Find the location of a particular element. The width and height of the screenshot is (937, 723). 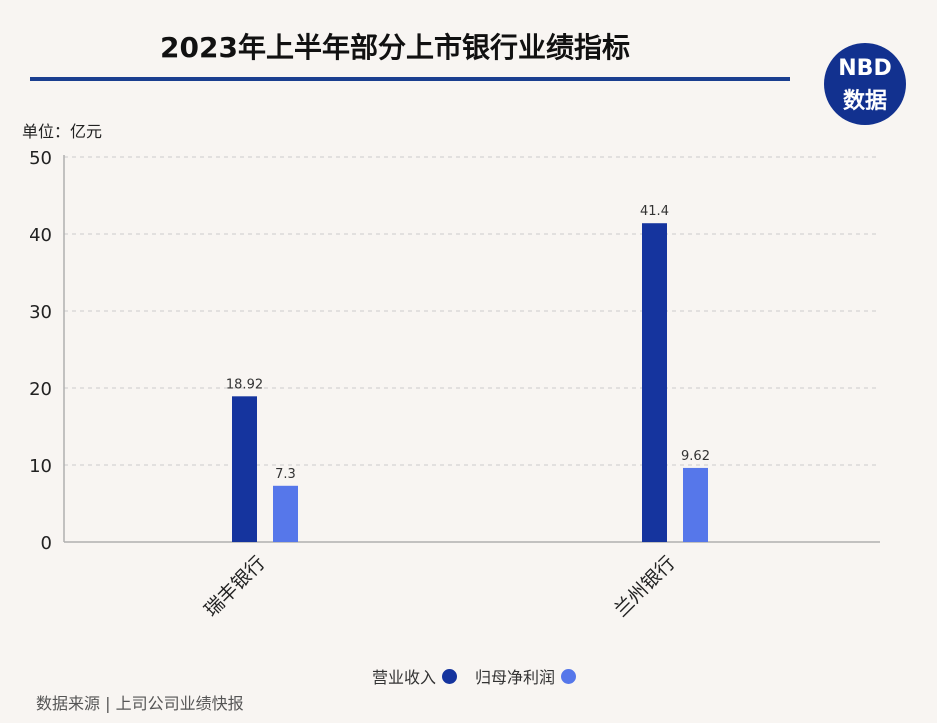

legend-item-revenue: 营业收入 is located at coordinates (415, 676).